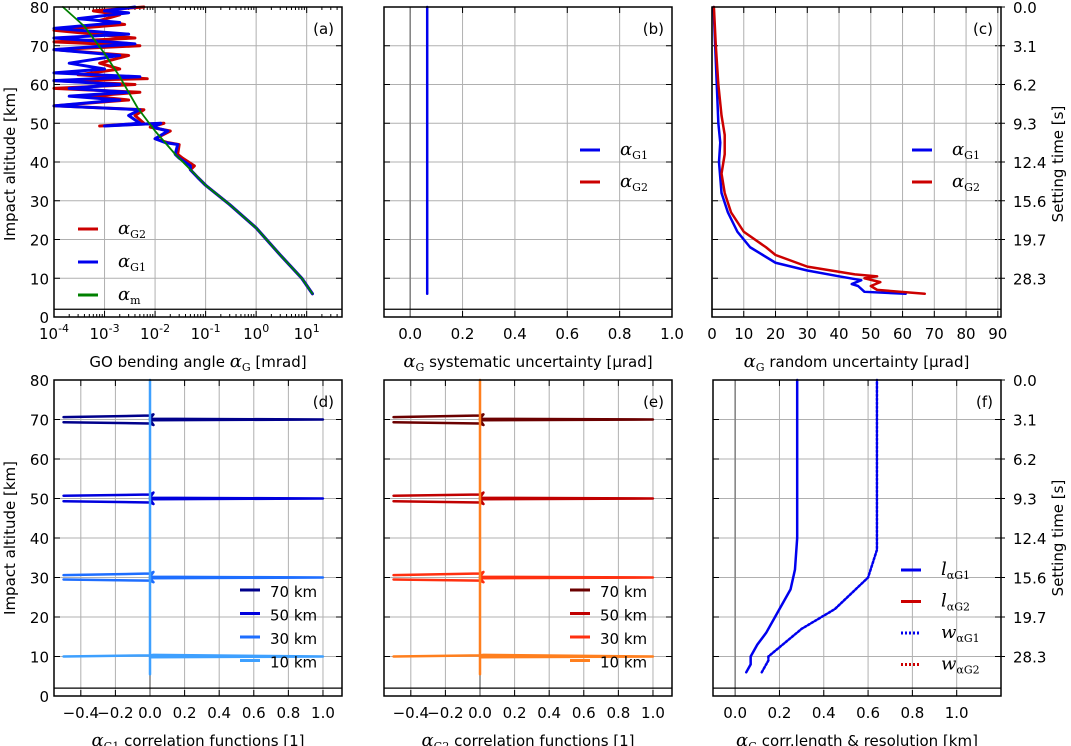 The height and width of the screenshot is (746, 1071). What do you see at coordinates (39, 86) in the screenshot?
I see `tick-label-y: 60` at bounding box center [39, 86].